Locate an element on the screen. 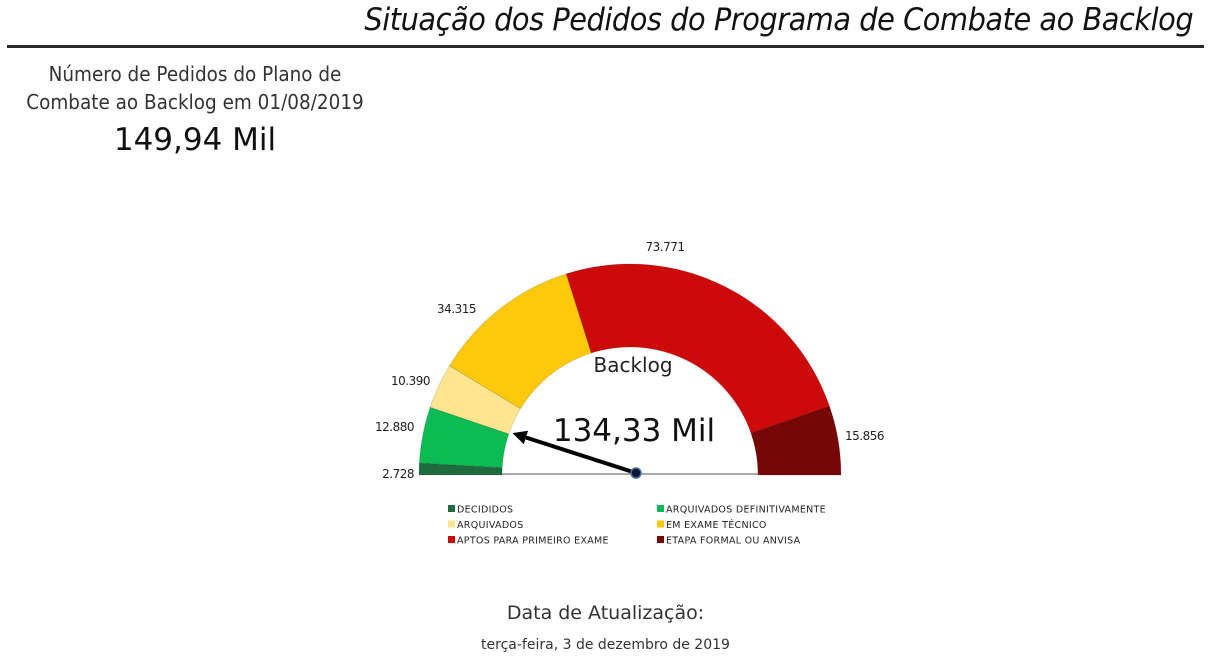 The height and width of the screenshot is (658, 1211). data-label: 15.856 is located at coordinates (864, 436).